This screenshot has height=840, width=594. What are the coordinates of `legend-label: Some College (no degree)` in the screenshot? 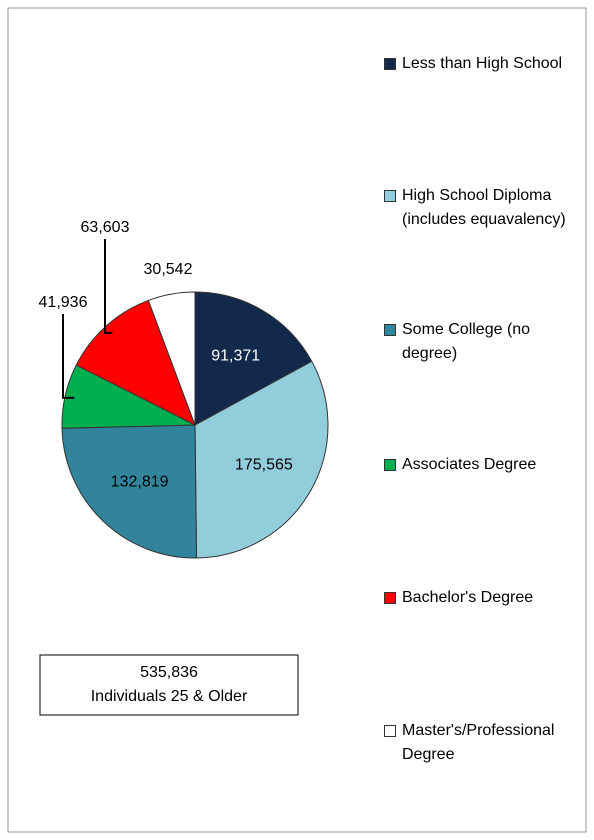 It's located at (466, 341).